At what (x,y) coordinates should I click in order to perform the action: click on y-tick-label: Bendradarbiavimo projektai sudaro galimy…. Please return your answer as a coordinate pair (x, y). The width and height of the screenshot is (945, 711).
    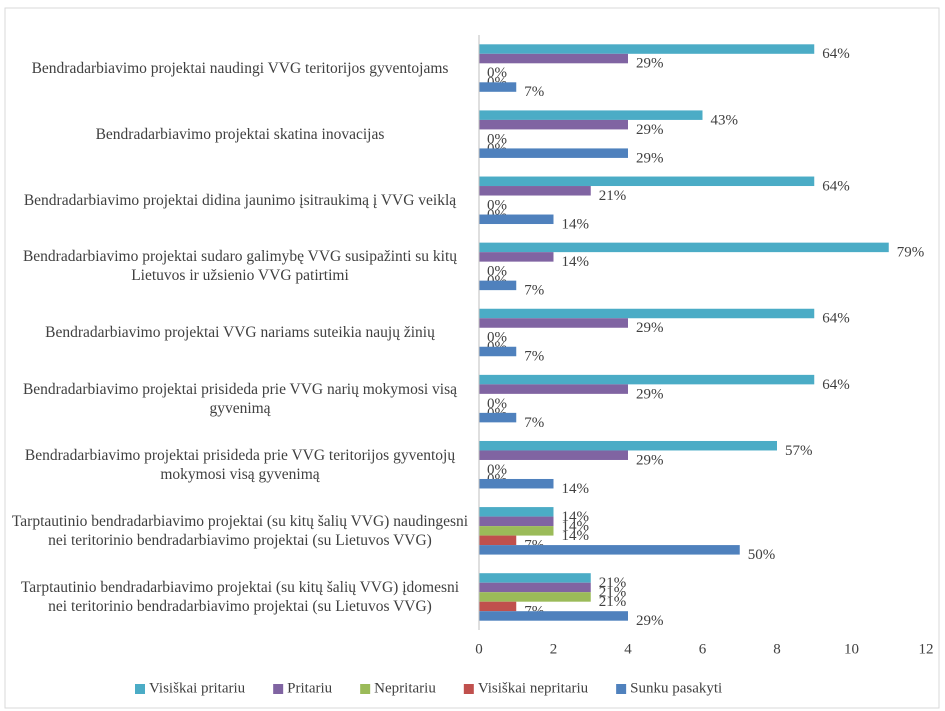
    Looking at the image, I should click on (240, 266).